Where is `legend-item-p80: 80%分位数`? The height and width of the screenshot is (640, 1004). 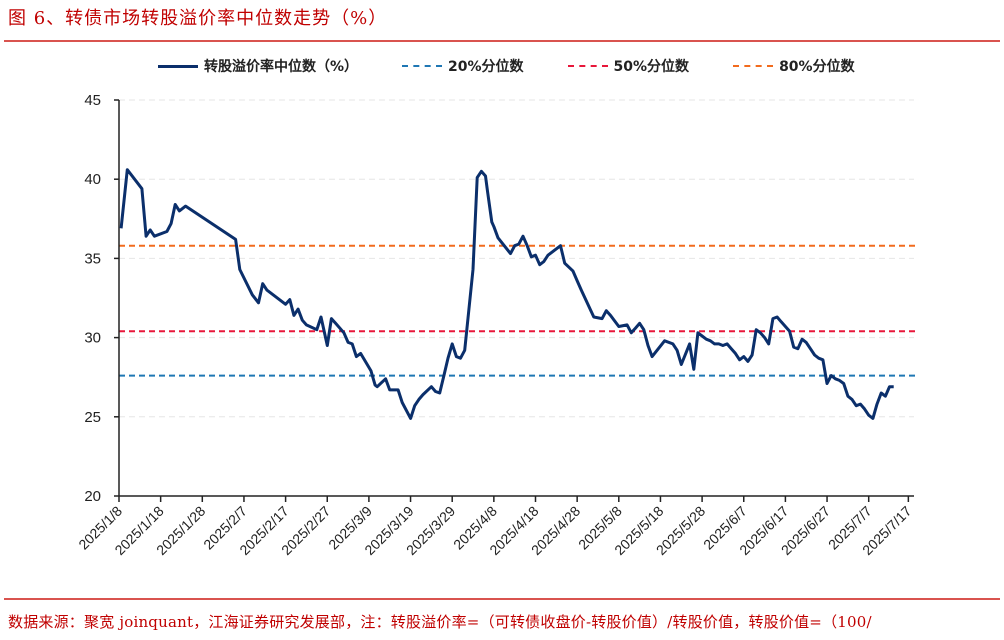
legend-item-p80: 80%分位数 is located at coordinates (794, 66).